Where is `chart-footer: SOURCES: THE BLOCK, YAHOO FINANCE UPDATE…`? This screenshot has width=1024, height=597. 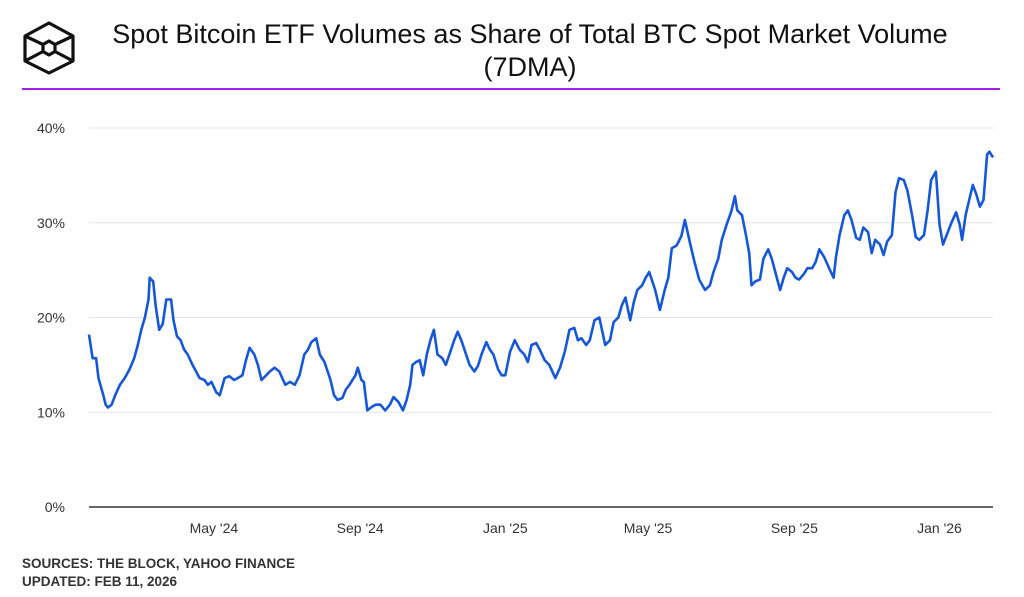 chart-footer: SOURCES: THE BLOCK, YAHOO FINANCE UPDATE… is located at coordinates (158, 573).